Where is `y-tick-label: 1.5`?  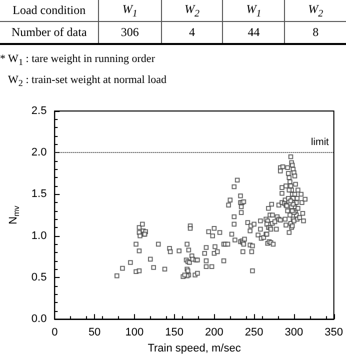 y-tick-label: 1.5 is located at coordinates (39, 194).